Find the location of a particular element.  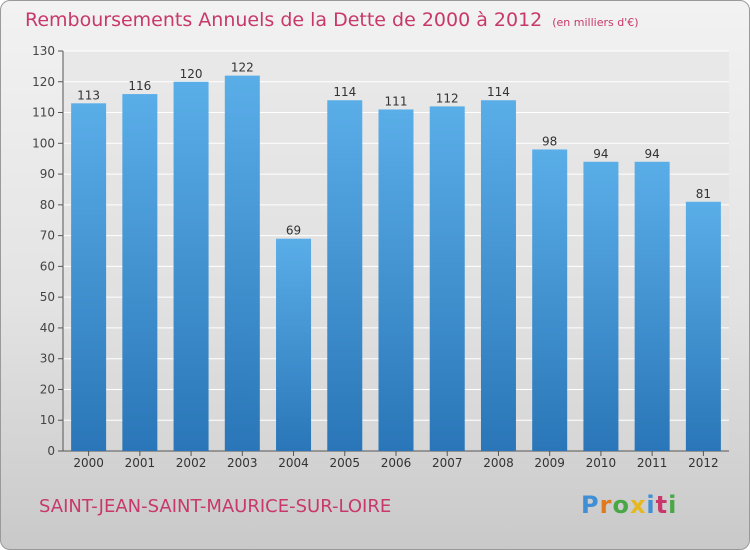

x-tick-label: 2009 is located at coordinates (549, 463).